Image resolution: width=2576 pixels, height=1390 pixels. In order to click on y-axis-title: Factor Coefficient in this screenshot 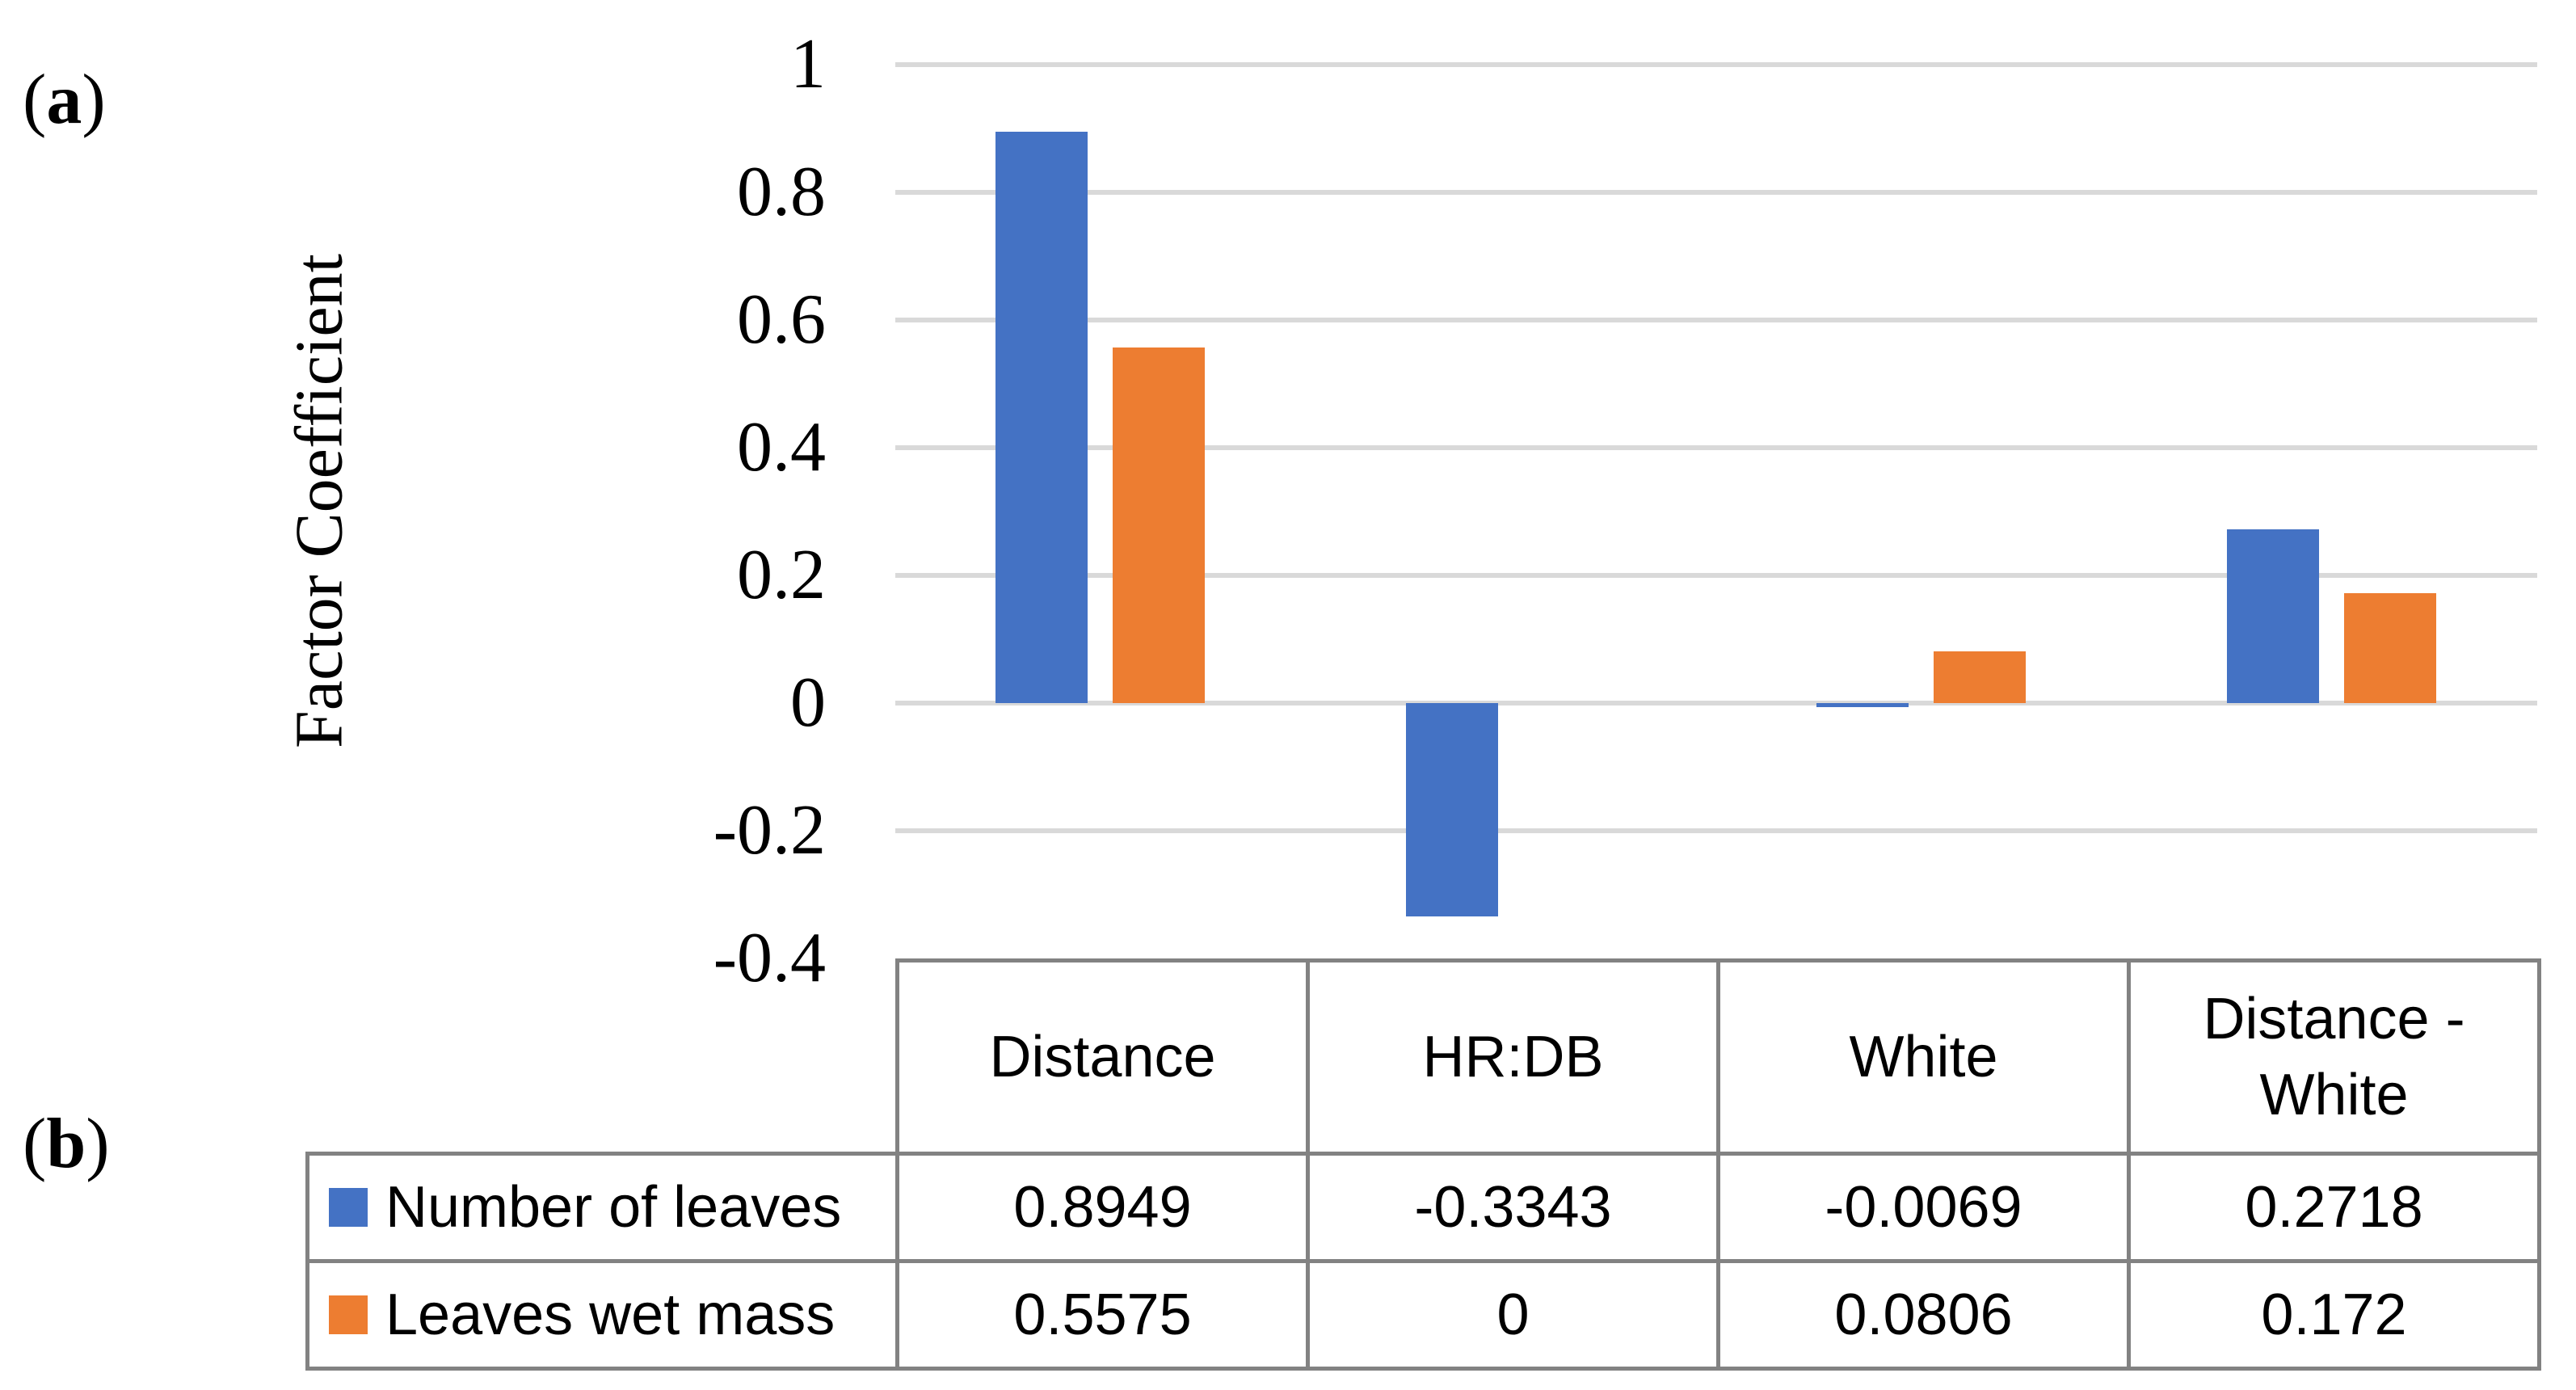, I will do `click(319, 501)`.